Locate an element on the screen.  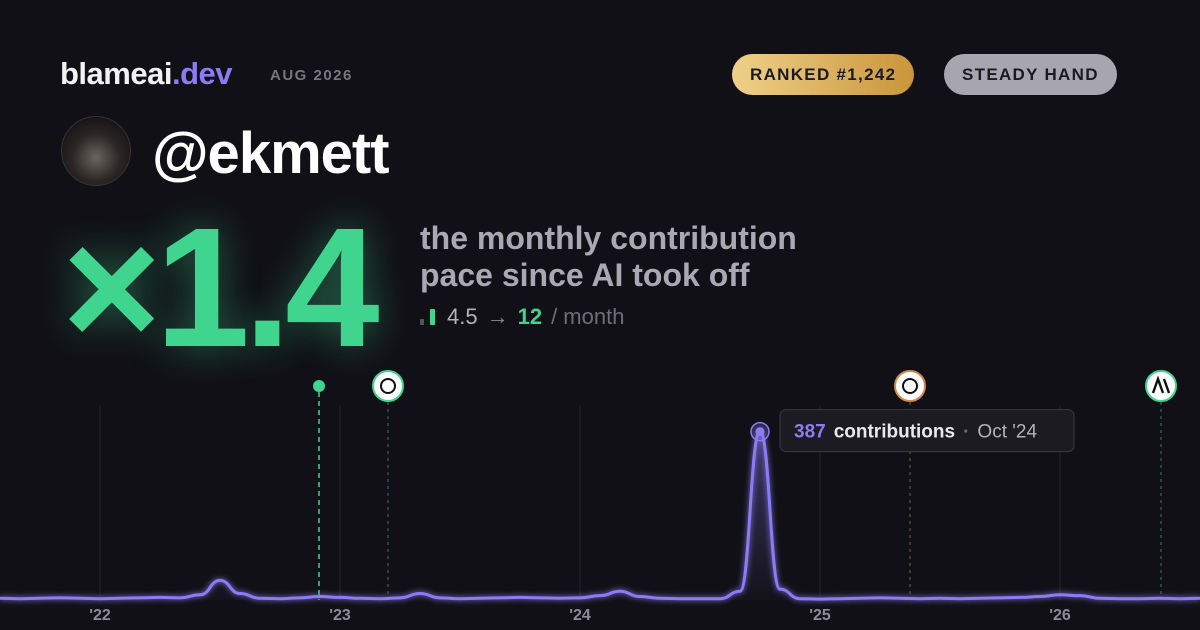
x-tick-label: '24 is located at coordinates (580, 615).